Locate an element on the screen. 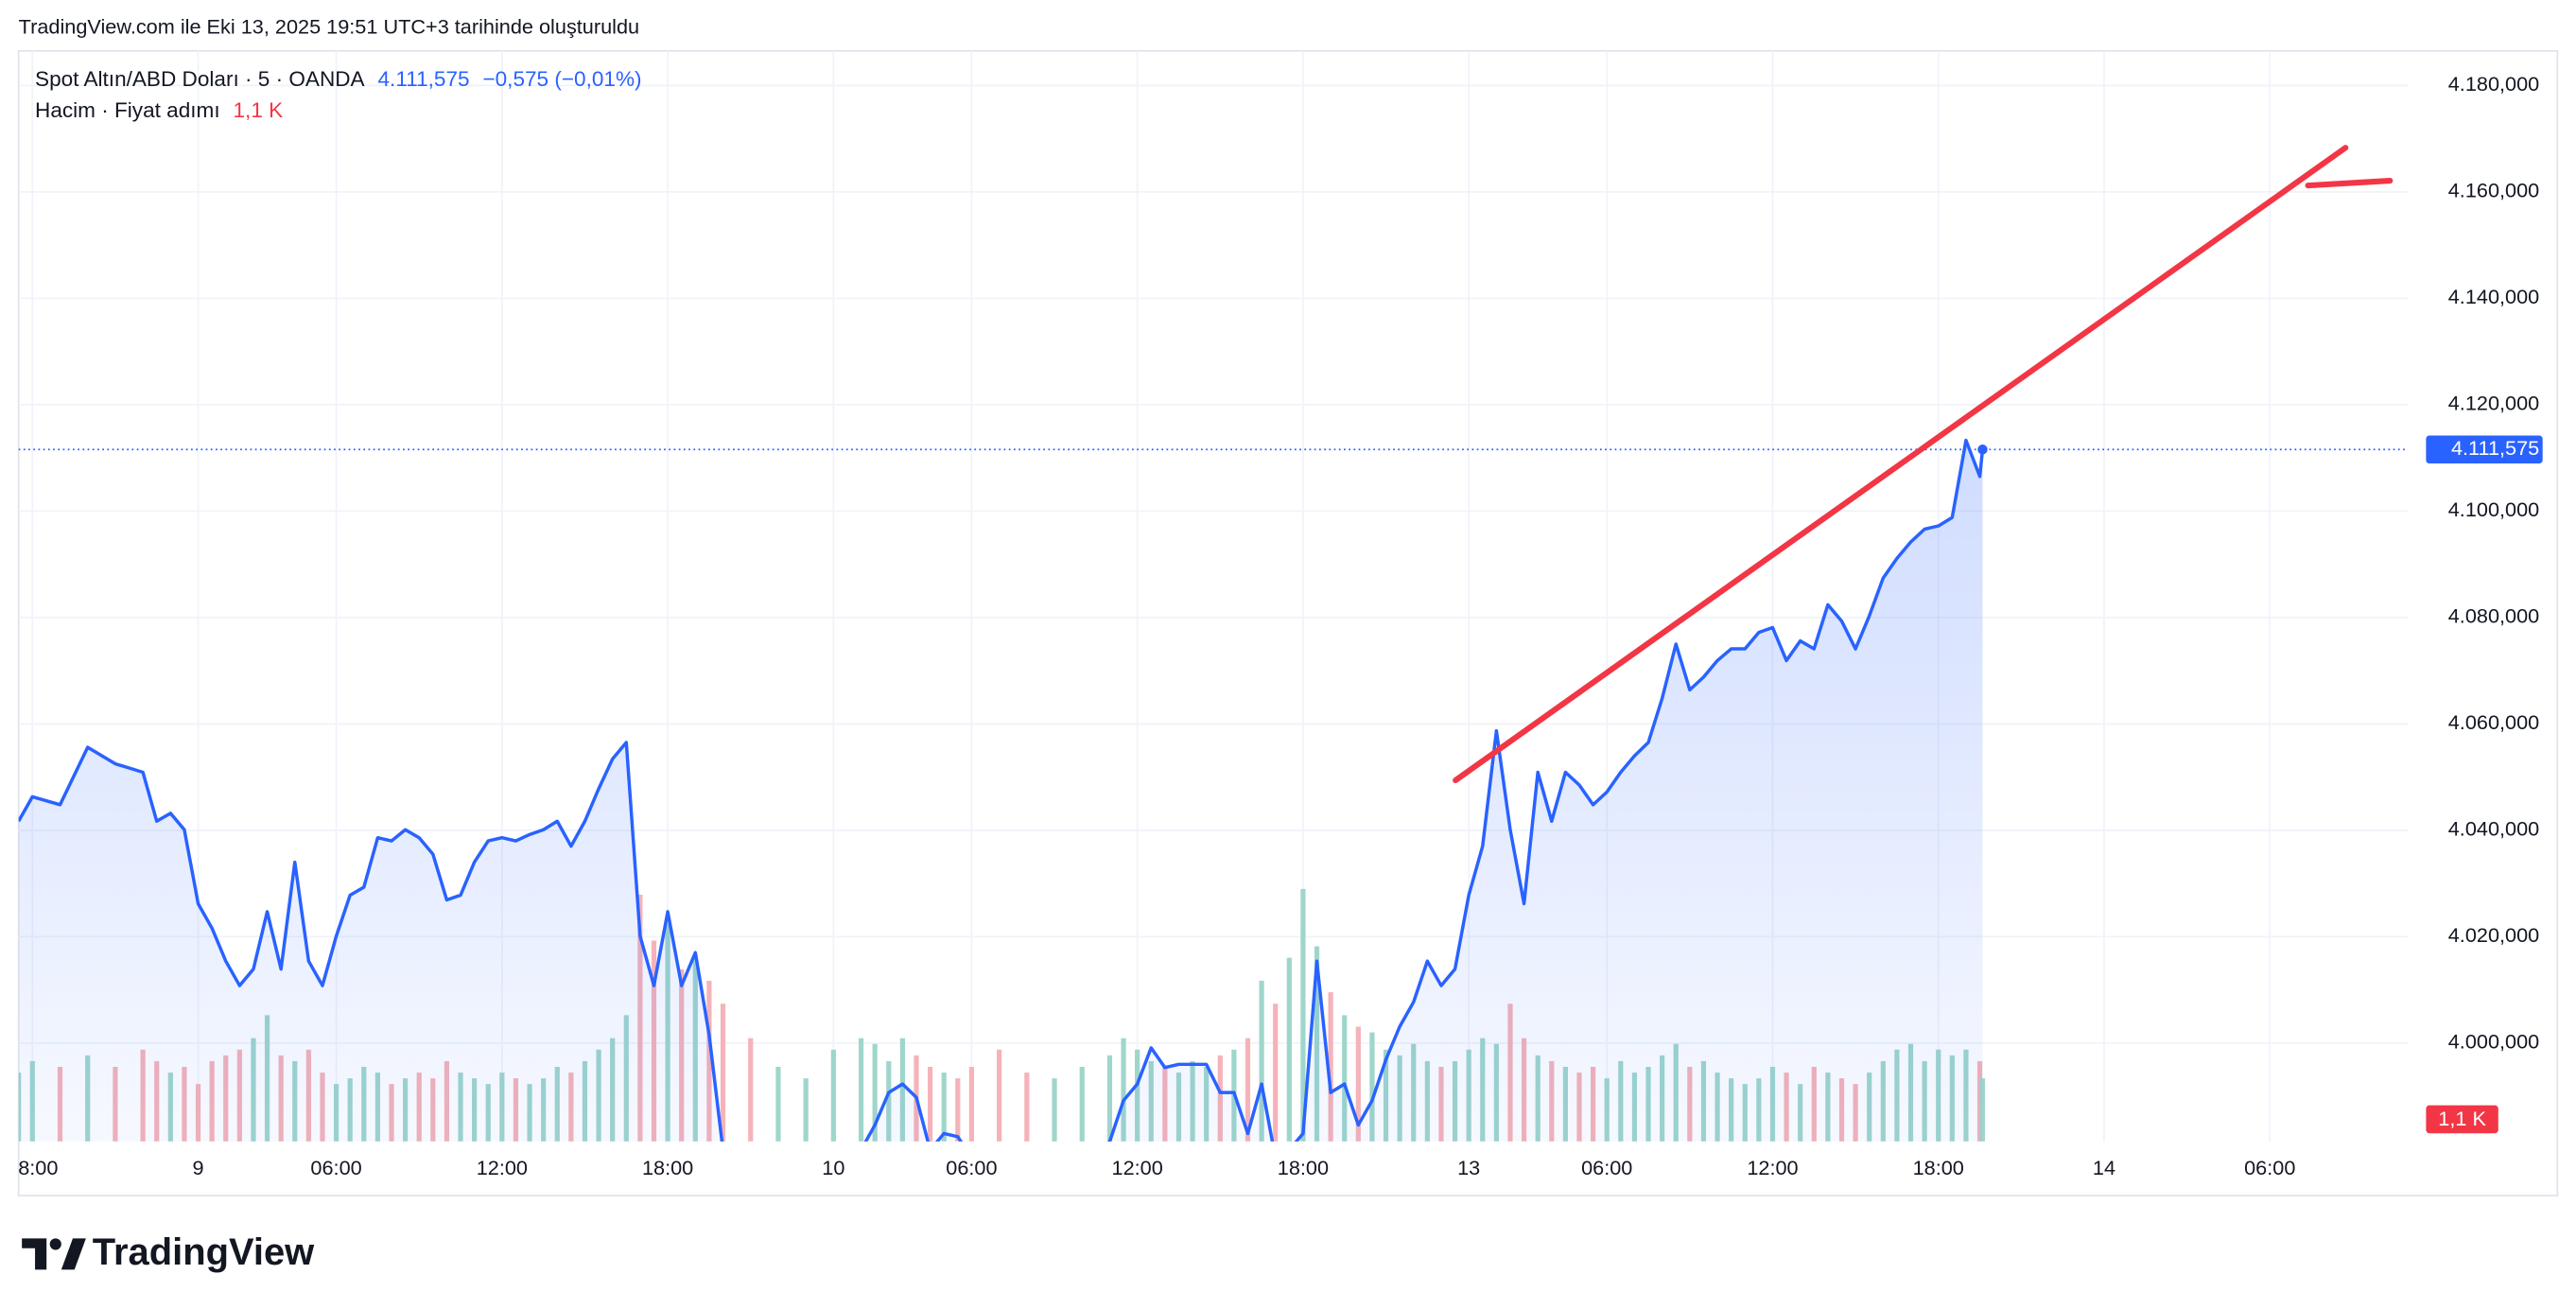  y-tick-label: 4.040,000 is located at coordinates (2493, 829).